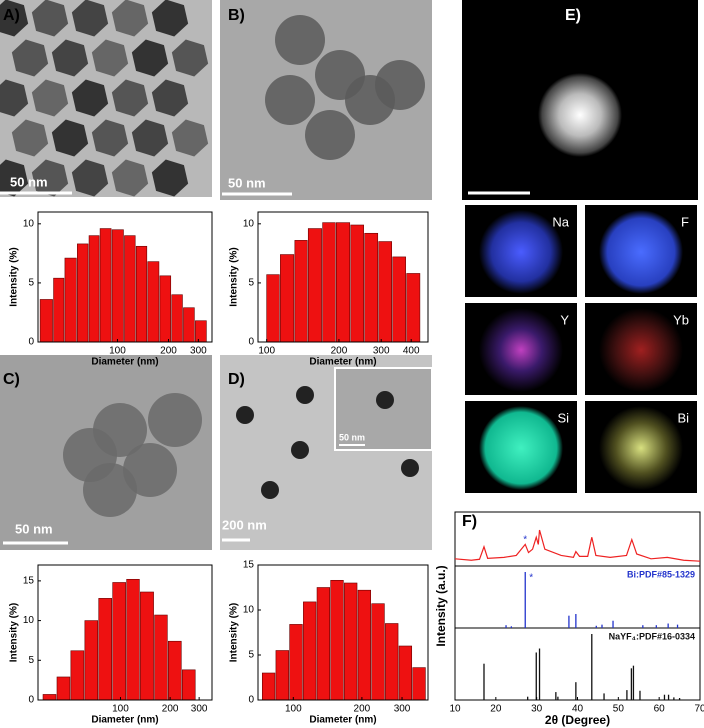 This screenshot has width=704, height=728. Describe the element at coordinates (469, 521) in the screenshot. I see `panel-label: F)` at that location.